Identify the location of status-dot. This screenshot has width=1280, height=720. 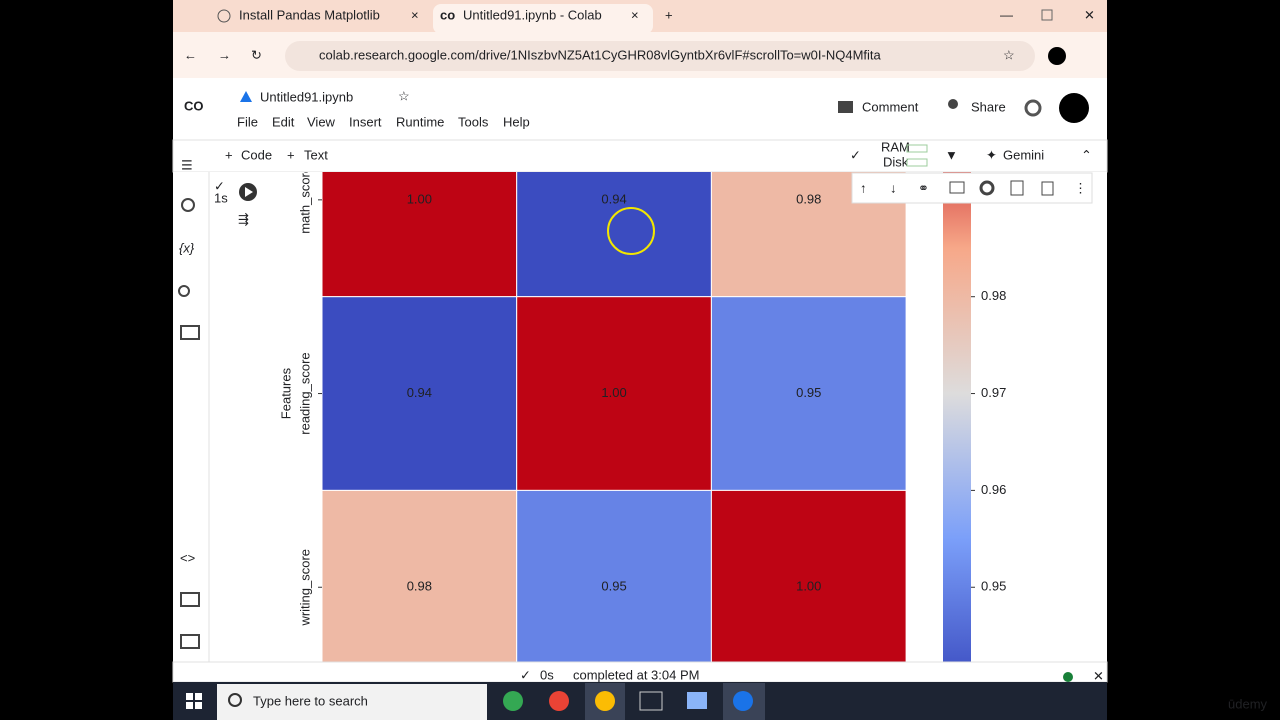
(1068, 677).